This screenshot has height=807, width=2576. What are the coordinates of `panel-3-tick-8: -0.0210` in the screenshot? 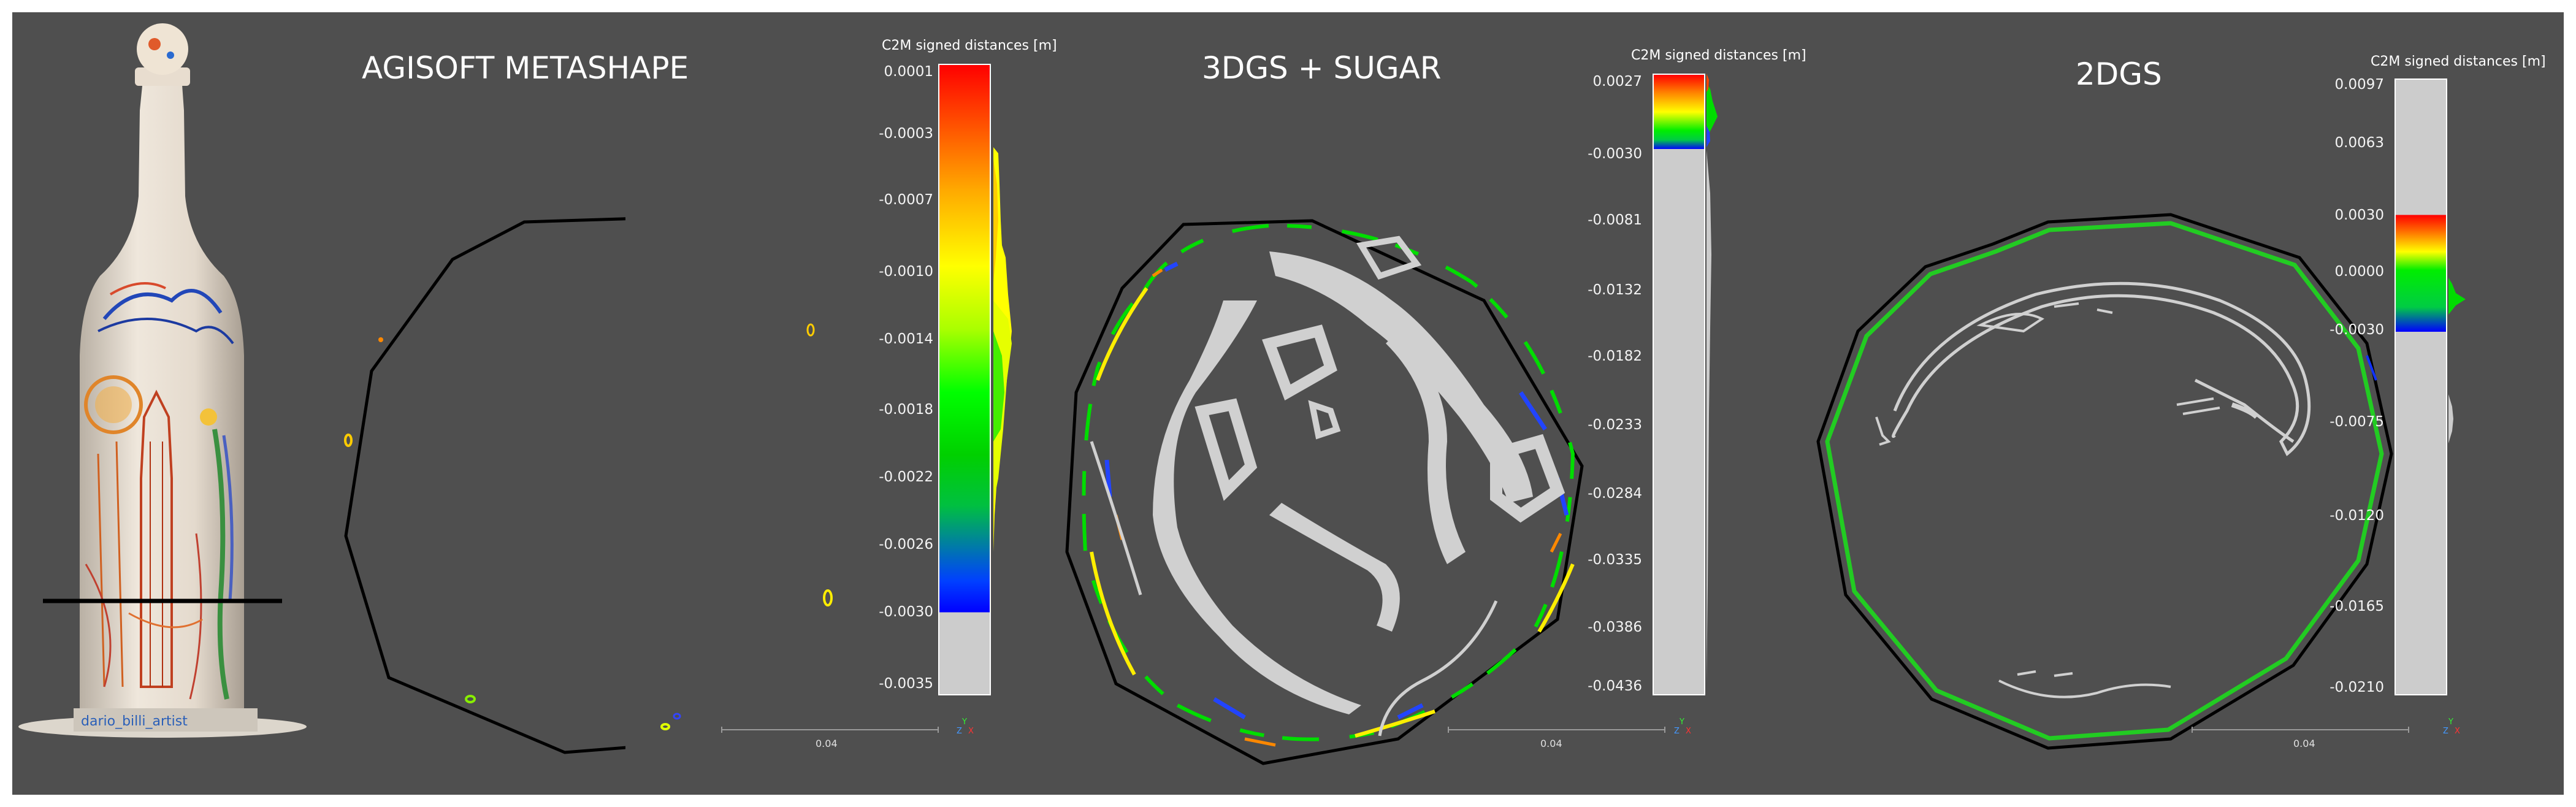 It's located at (2356, 687).